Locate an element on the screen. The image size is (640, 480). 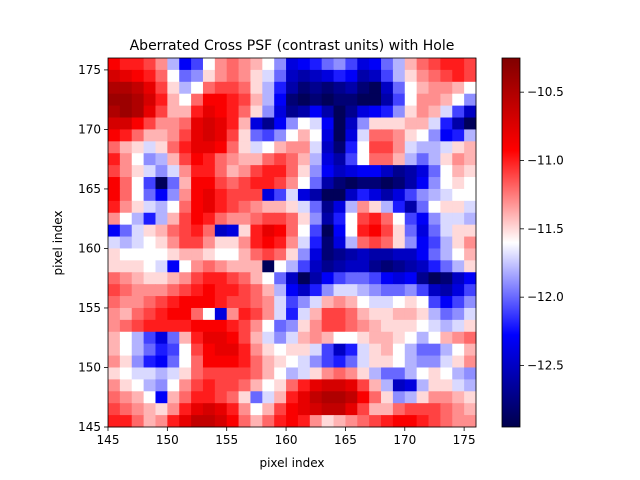
colorbar-tick-label: −12.5 is located at coordinates (545, 366).